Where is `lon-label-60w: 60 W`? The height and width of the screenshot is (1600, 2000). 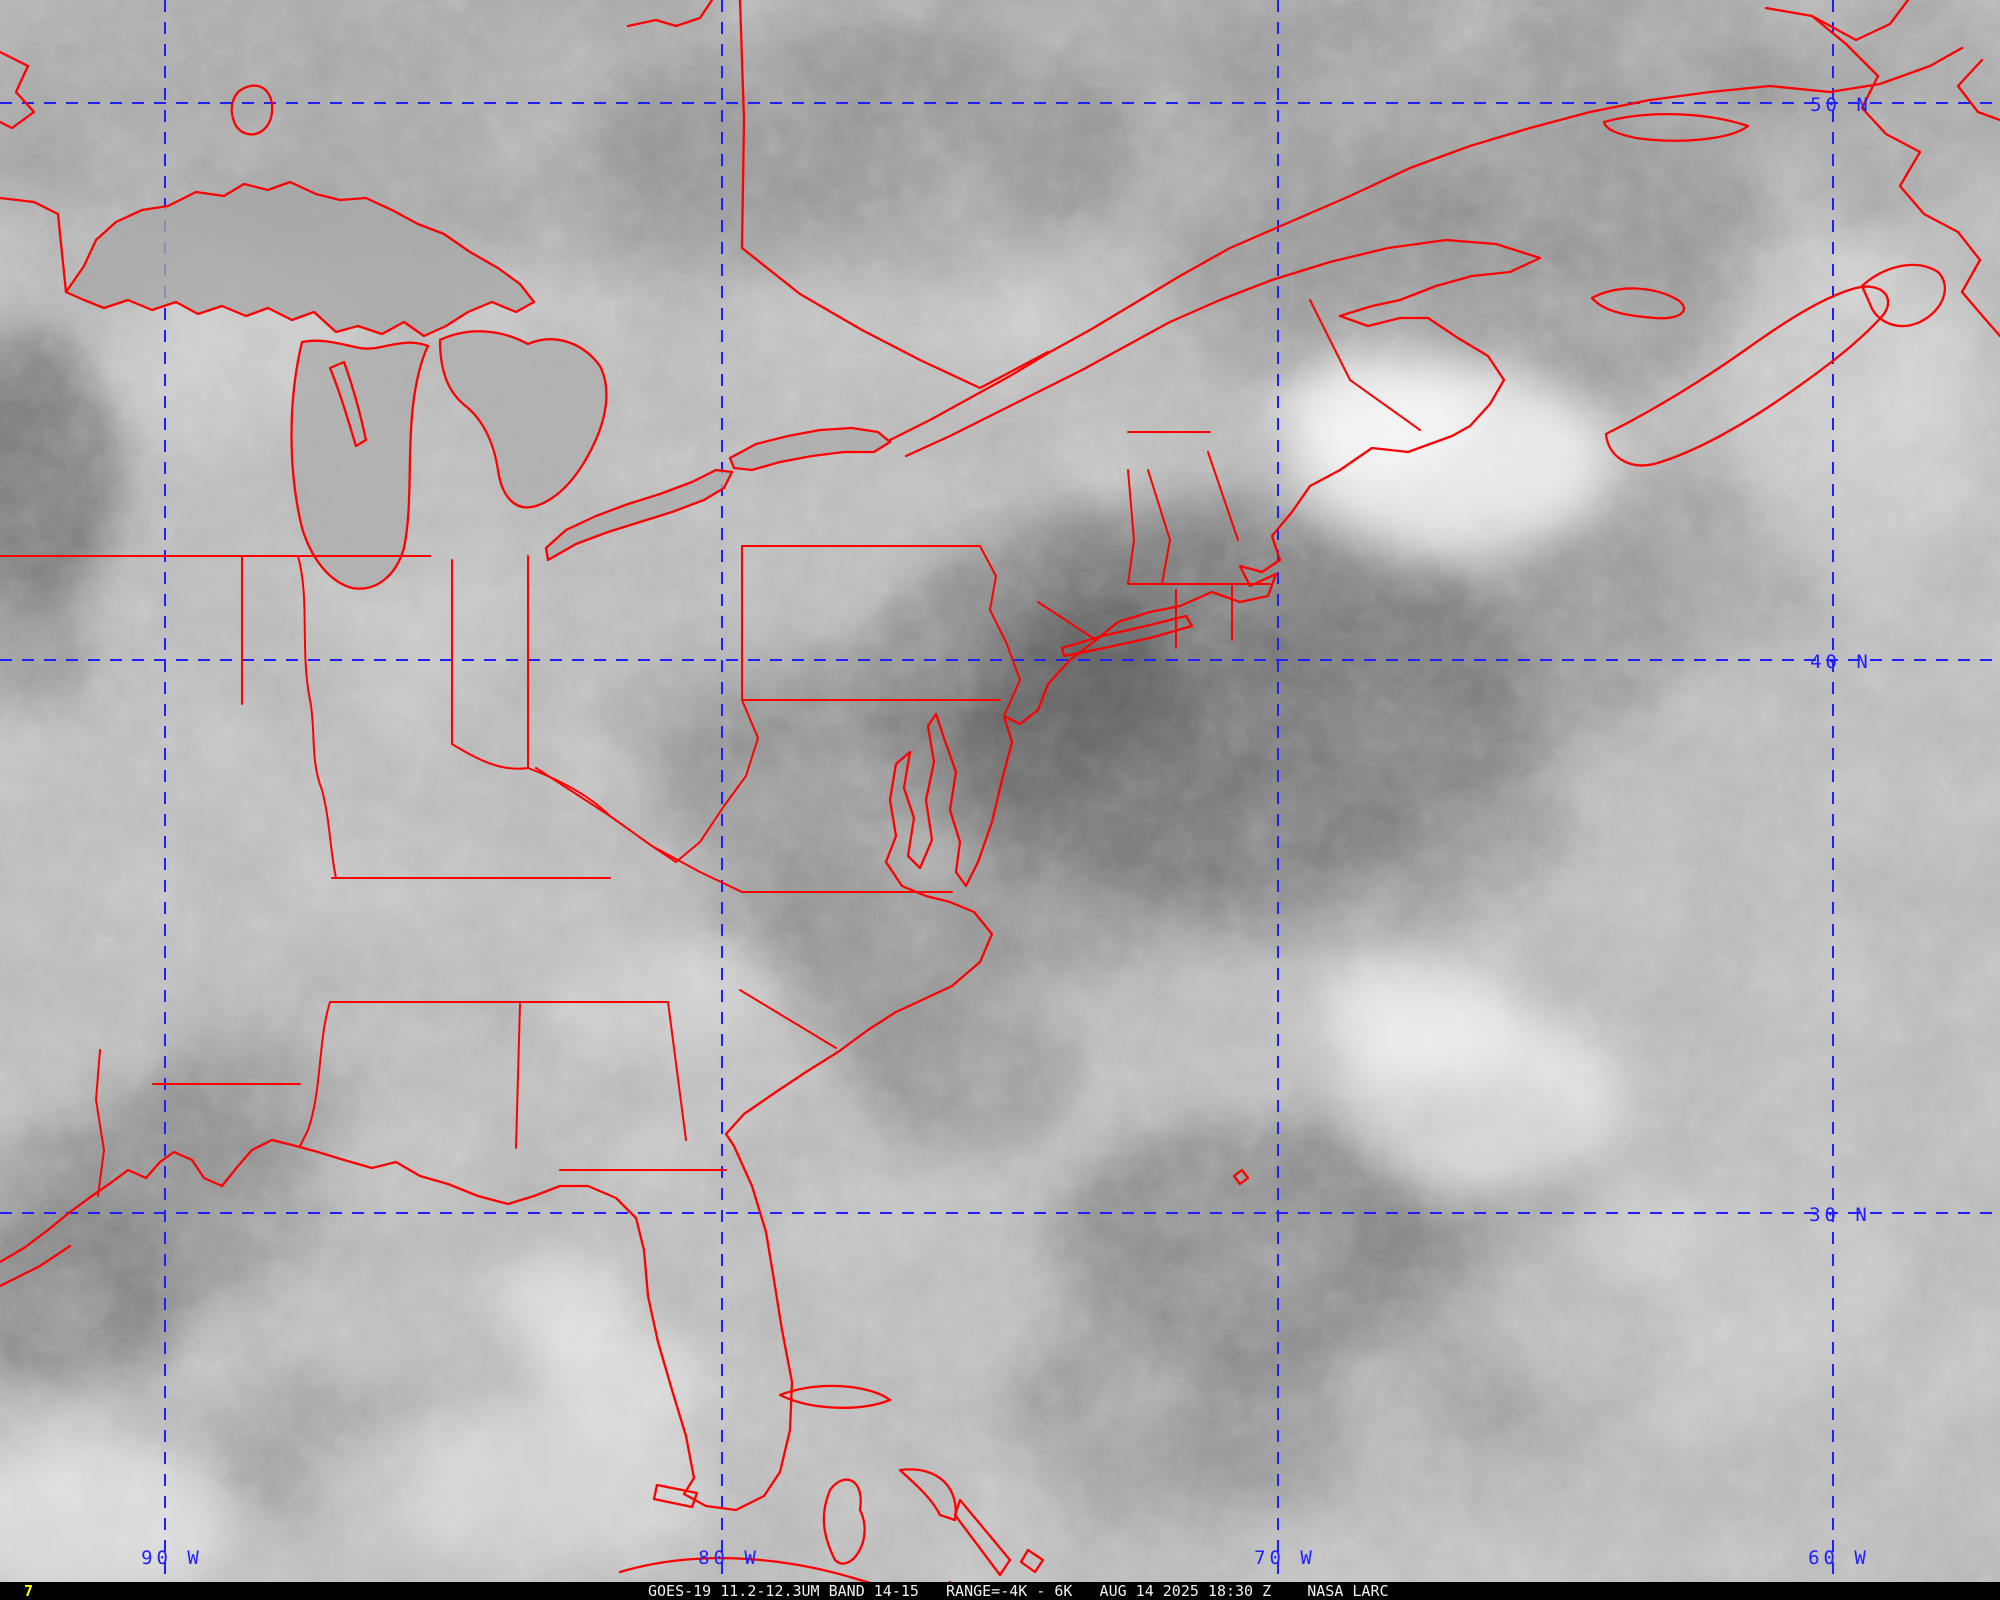 lon-label-60w: 60 W is located at coordinates (1839, 1558).